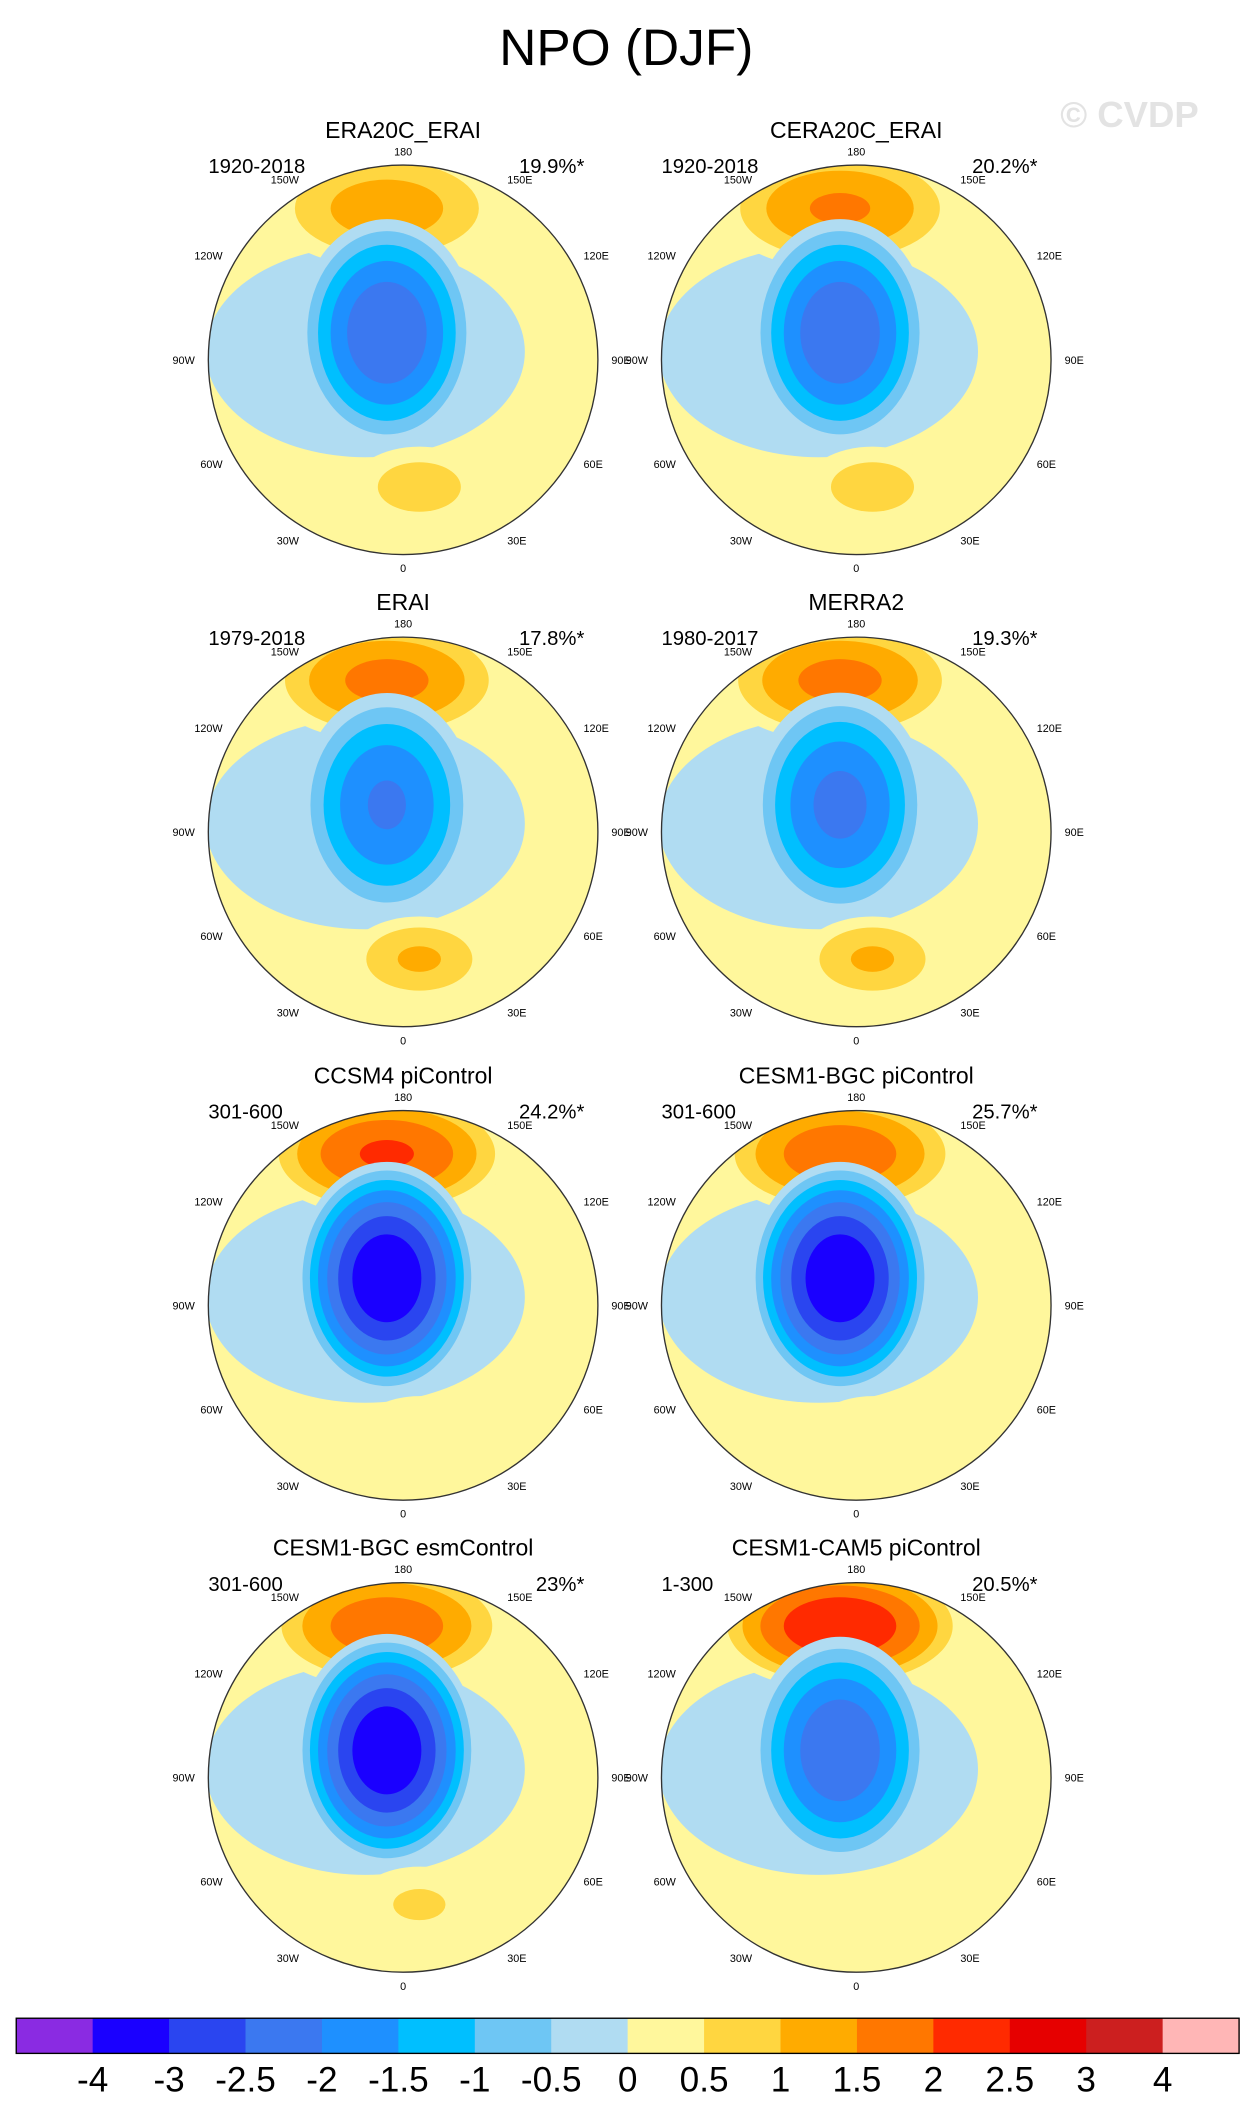 Image resolution: width=1258 pixels, height=2126 pixels. I want to click on panel-6-lon-label: 150E, so click(972, 1126).